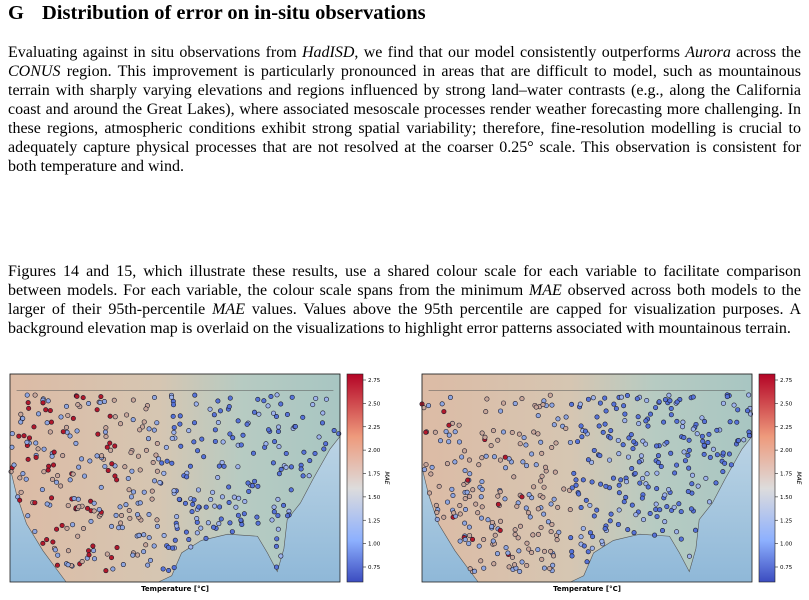 The image size is (809, 600). I want to click on colorbar-tick-label: 1.00, so click(786, 545).